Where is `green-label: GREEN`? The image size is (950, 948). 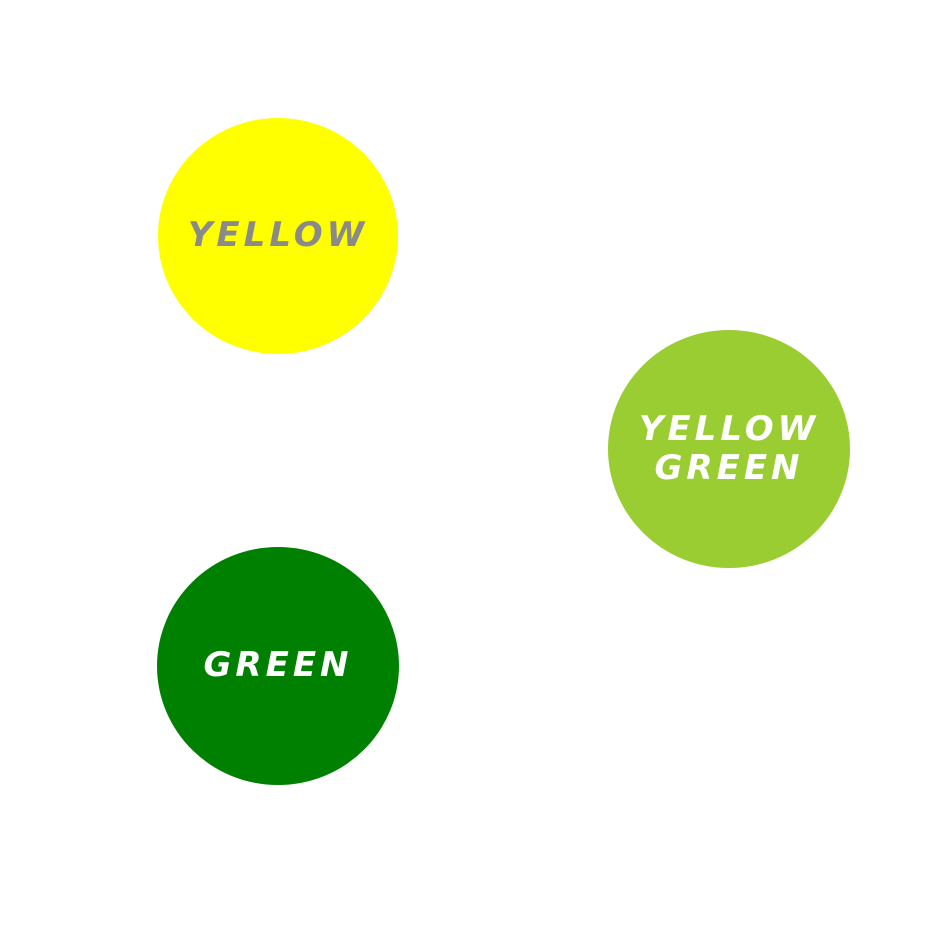 green-label: GREEN is located at coordinates (278, 665).